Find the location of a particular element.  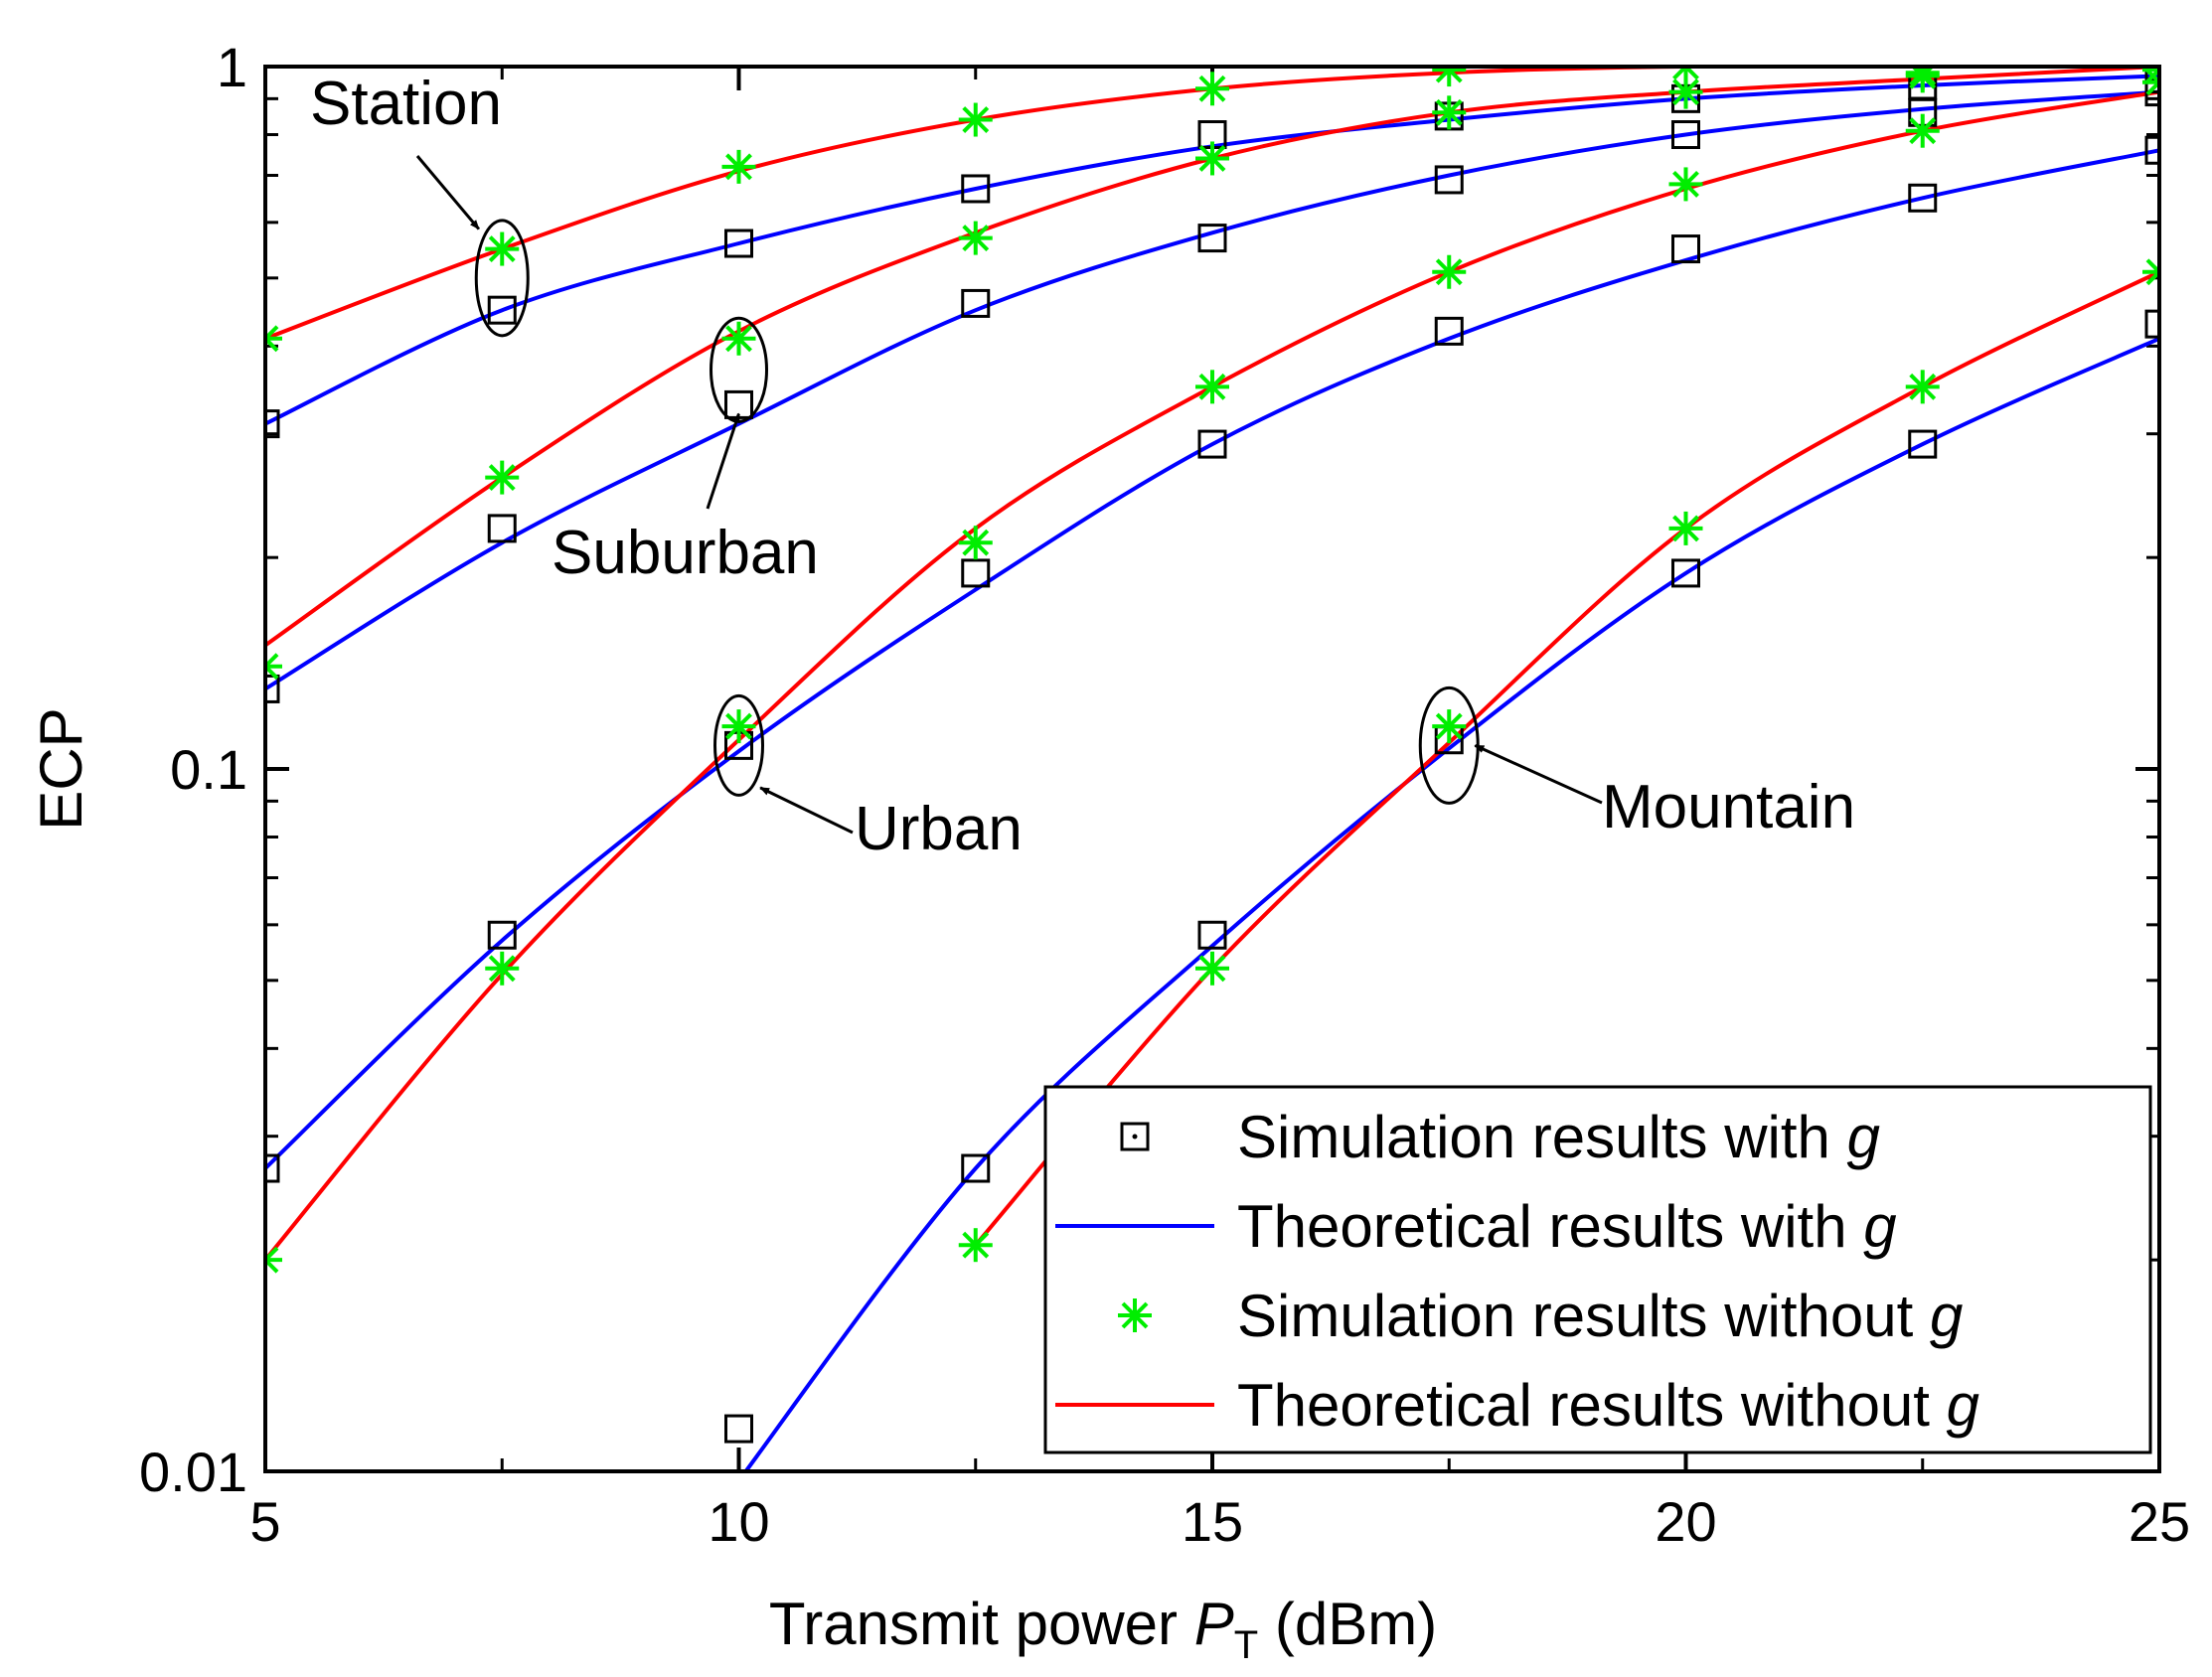

y-tick-label: 0.1 is located at coordinates (209, 769).